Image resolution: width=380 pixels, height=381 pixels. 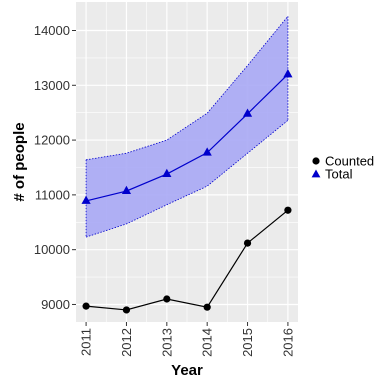 I want to click on y-tick-label: 9000, so click(x=55, y=304).